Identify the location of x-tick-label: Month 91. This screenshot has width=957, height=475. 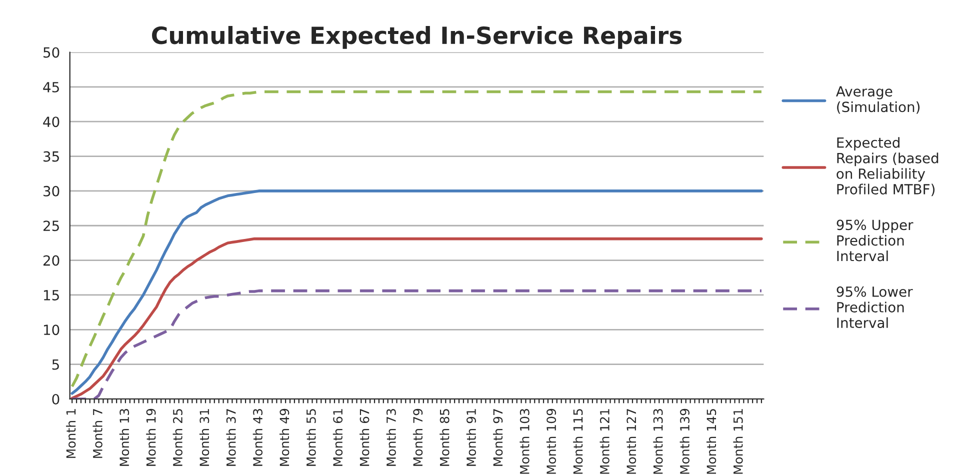
(471, 437).